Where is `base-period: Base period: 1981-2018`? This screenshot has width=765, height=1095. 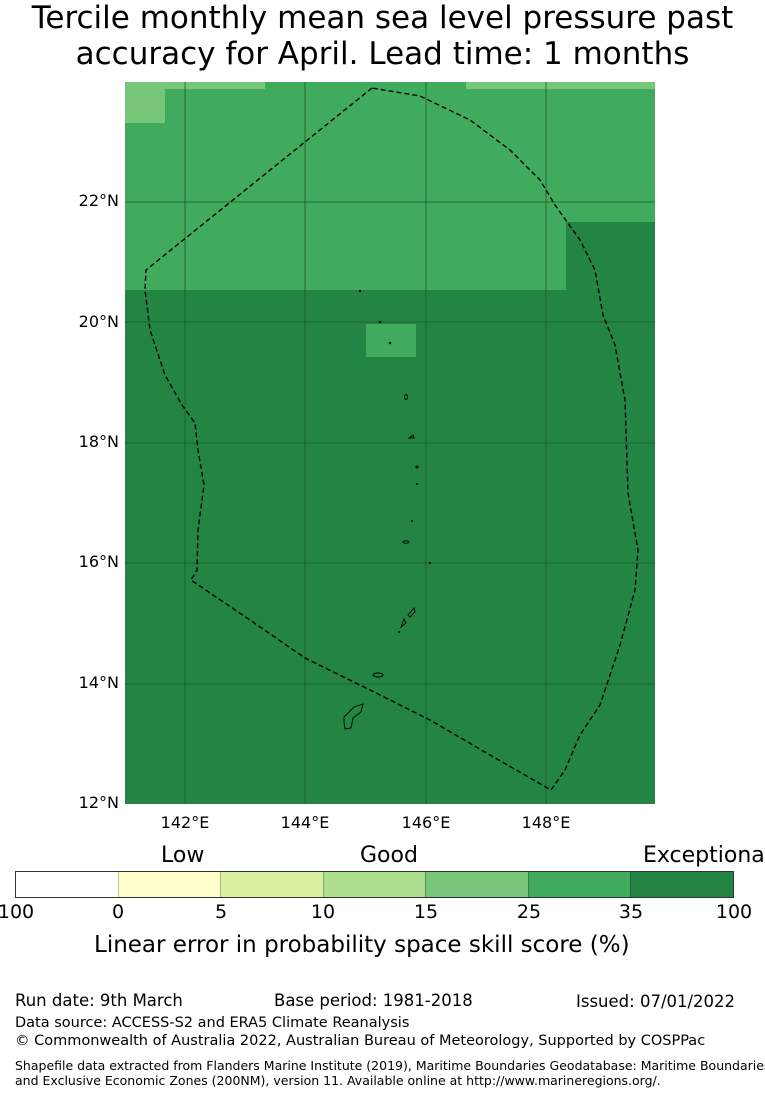
base-period: Base period: 1981-2018 is located at coordinates (373, 1000).